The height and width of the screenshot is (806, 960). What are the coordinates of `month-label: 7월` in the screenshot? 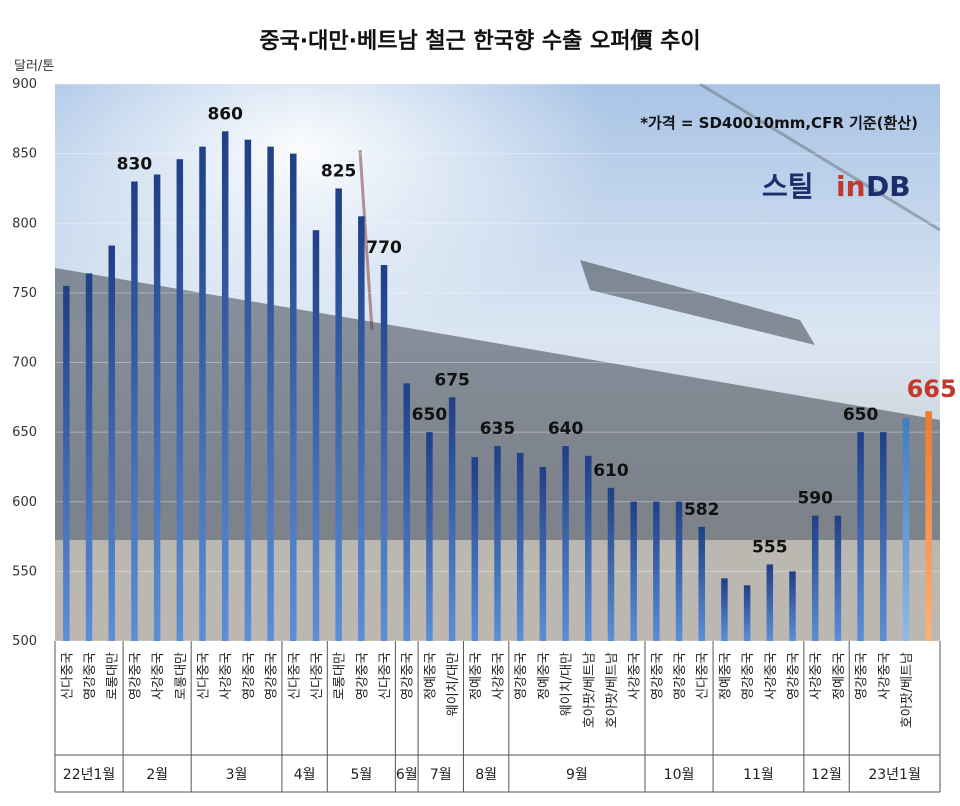 It's located at (441, 775).